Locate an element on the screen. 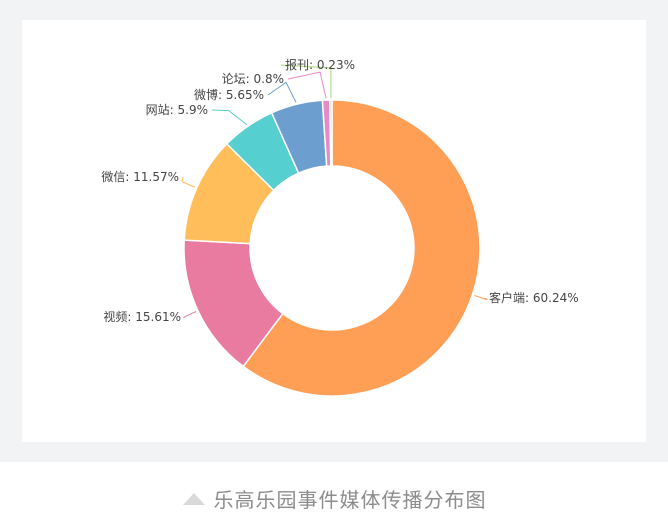 Image resolution: width=668 pixels, height=530 pixels. caption-text: 乐高乐园事件媒体传播分布图 is located at coordinates (350, 500).